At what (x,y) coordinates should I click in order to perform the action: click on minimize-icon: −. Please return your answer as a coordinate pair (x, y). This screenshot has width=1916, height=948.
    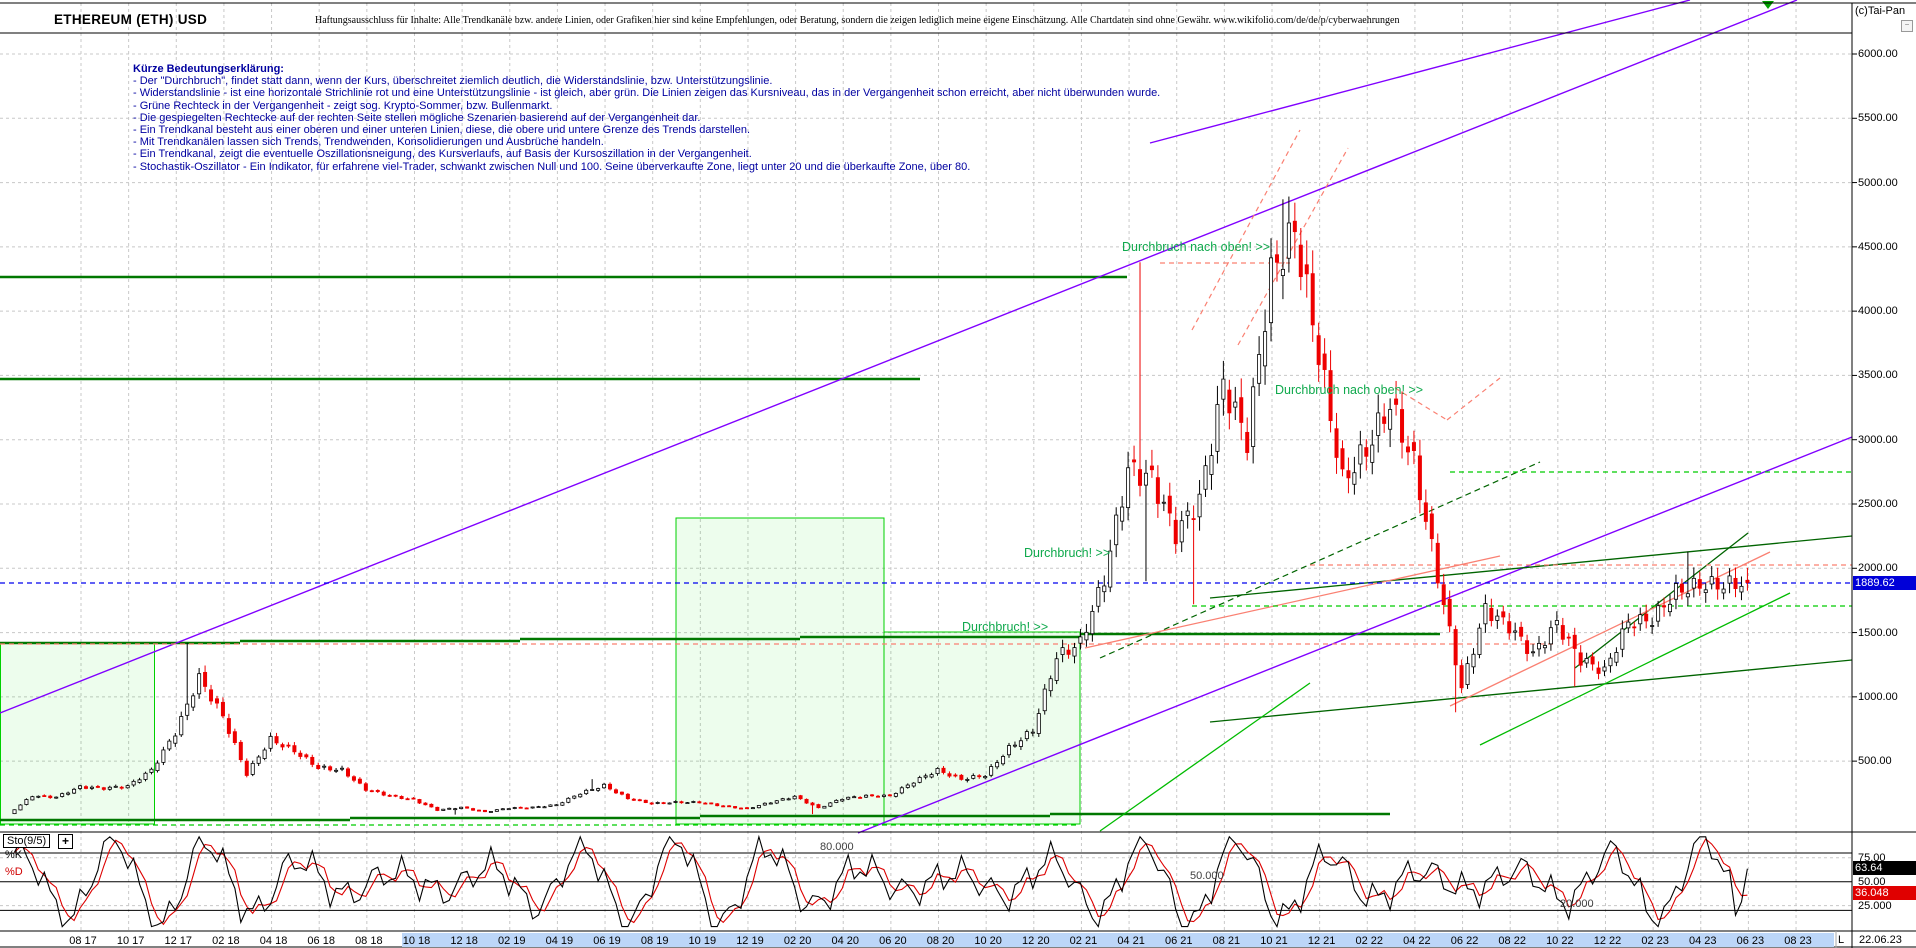
    Looking at the image, I should click on (1907, 26).